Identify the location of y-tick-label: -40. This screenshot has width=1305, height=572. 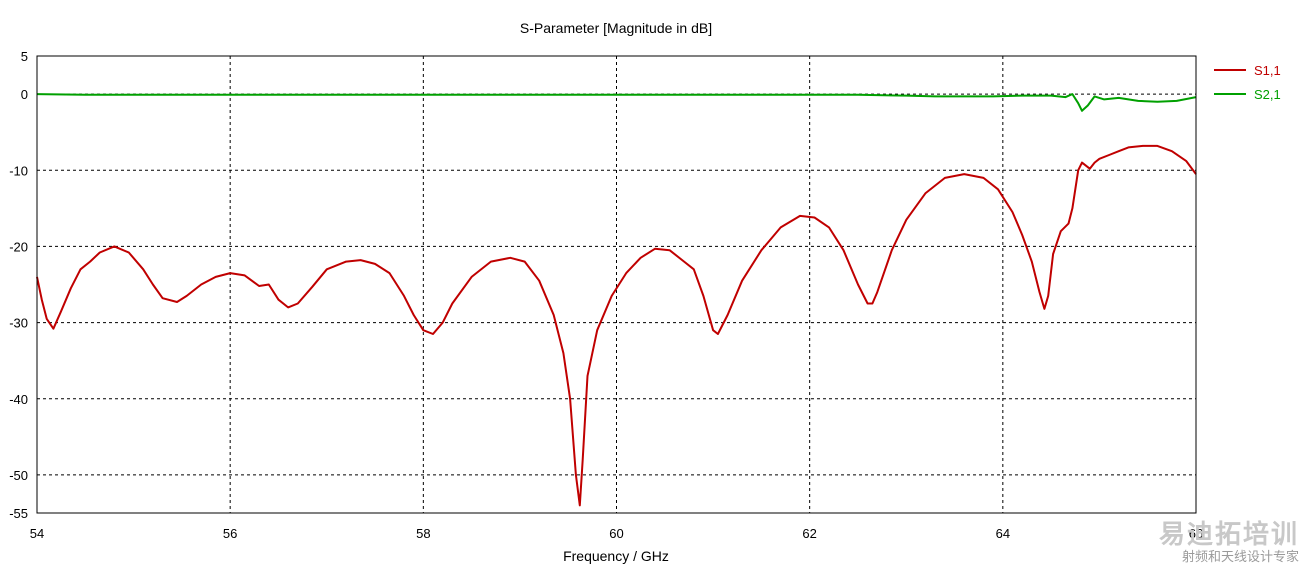
(18, 399).